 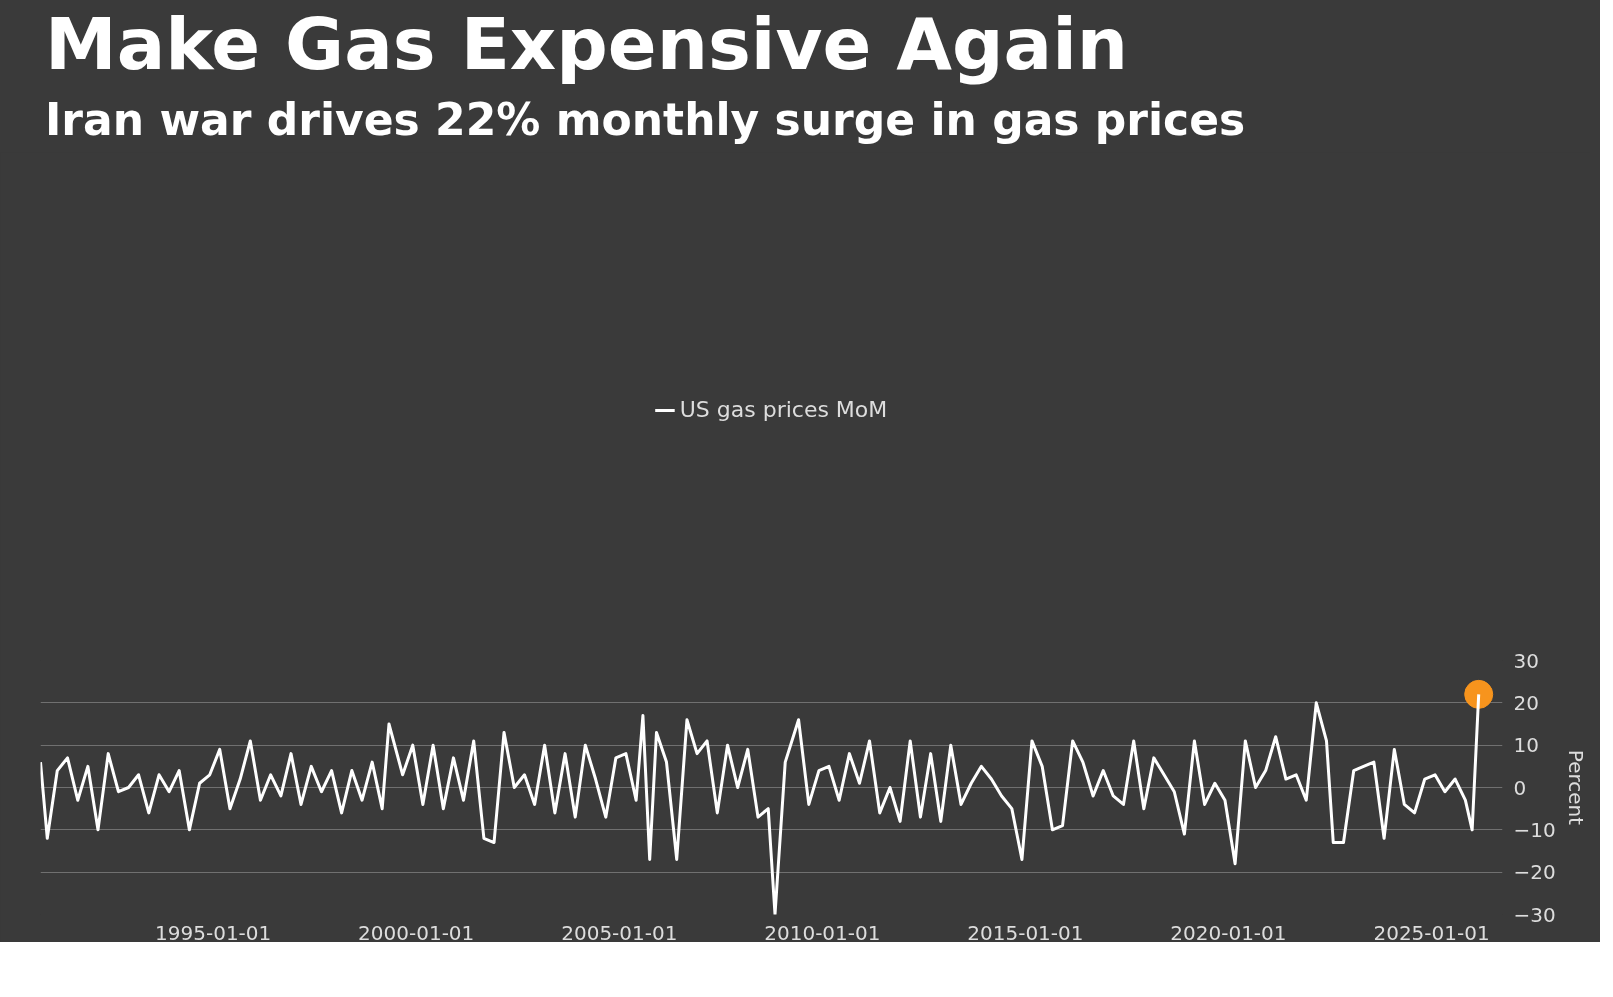 What do you see at coordinates (783, 410) in the screenshot?
I see `legend-label: US gas prices MoM` at bounding box center [783, 410].